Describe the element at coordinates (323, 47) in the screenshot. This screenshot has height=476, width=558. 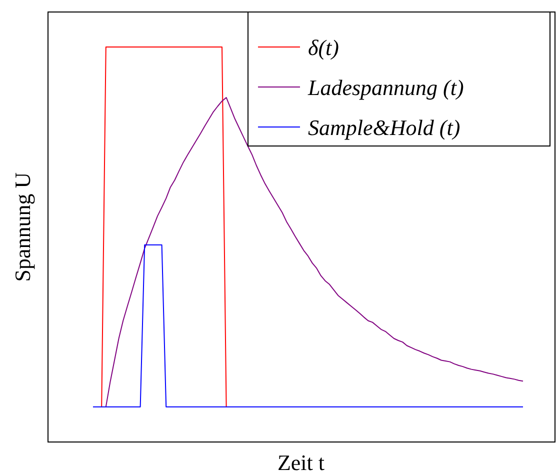
I see `legend-label: δ(t)` at that location.